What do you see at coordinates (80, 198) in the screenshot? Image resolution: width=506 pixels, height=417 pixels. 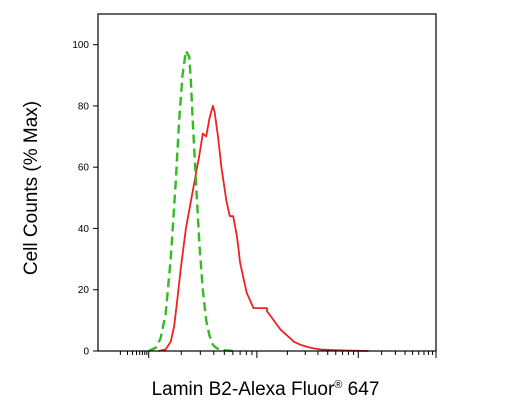 I see `y-tick-labels: 0 20 40 60 80 100` at bounding box center [80, 198].